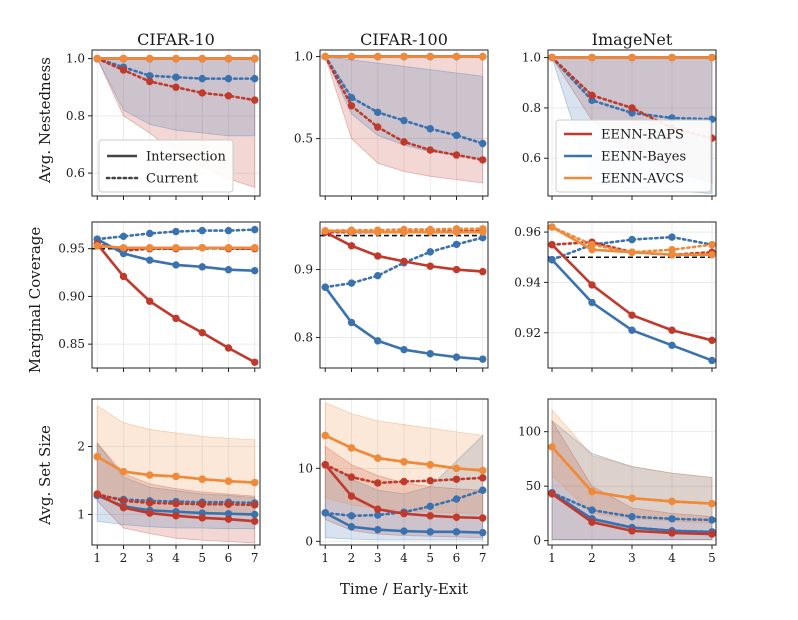  Describe the element at coordinates (45, 475) in the screenshot. I see `row-label-set-size: Avg. Set Size` at that location.